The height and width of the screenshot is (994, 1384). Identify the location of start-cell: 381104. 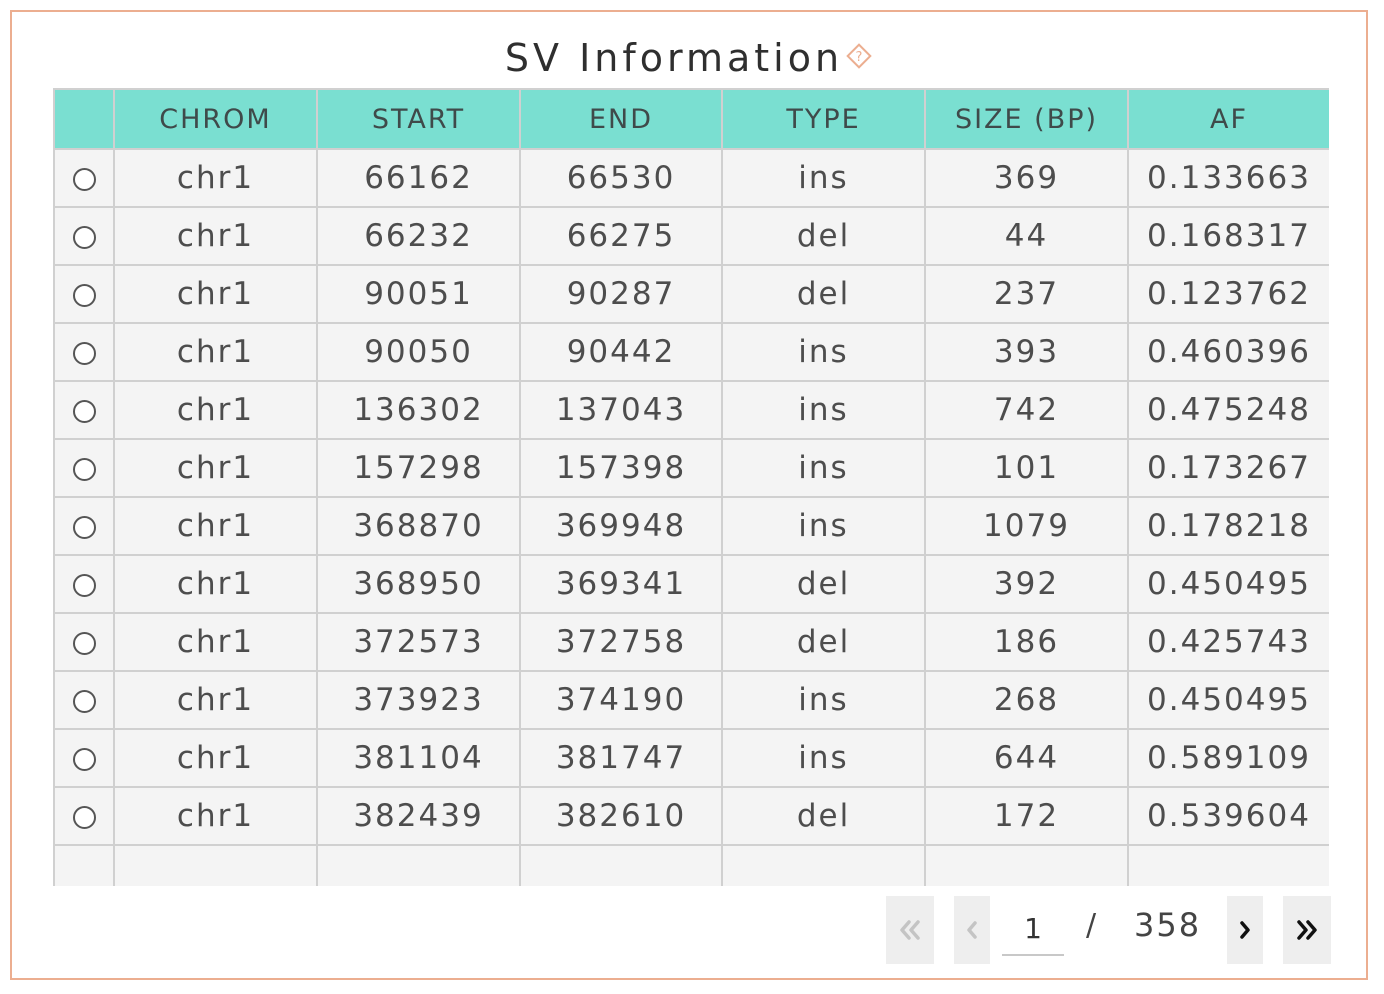
(418, 758).